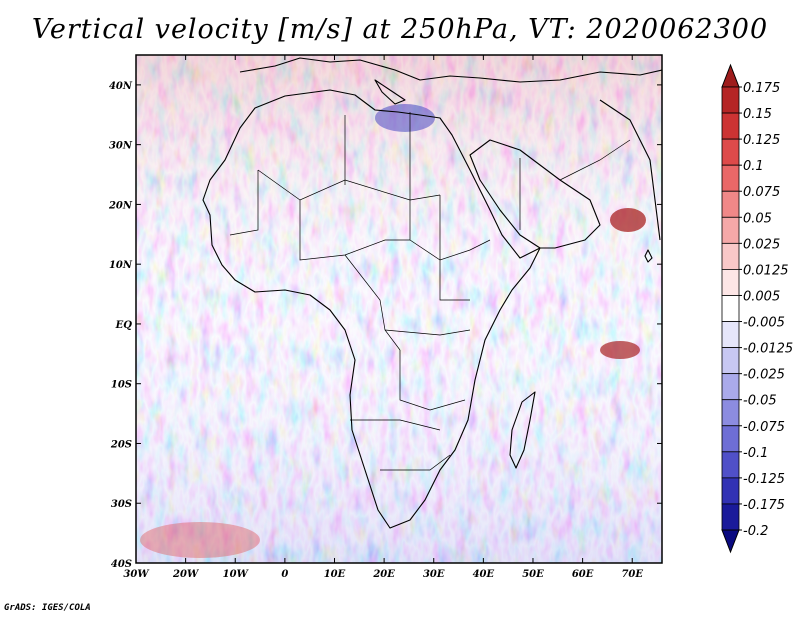  Describe the element at coordinates (764, 427) in the screenshot. I see `colorbar-label-13: -0.075` at that location.